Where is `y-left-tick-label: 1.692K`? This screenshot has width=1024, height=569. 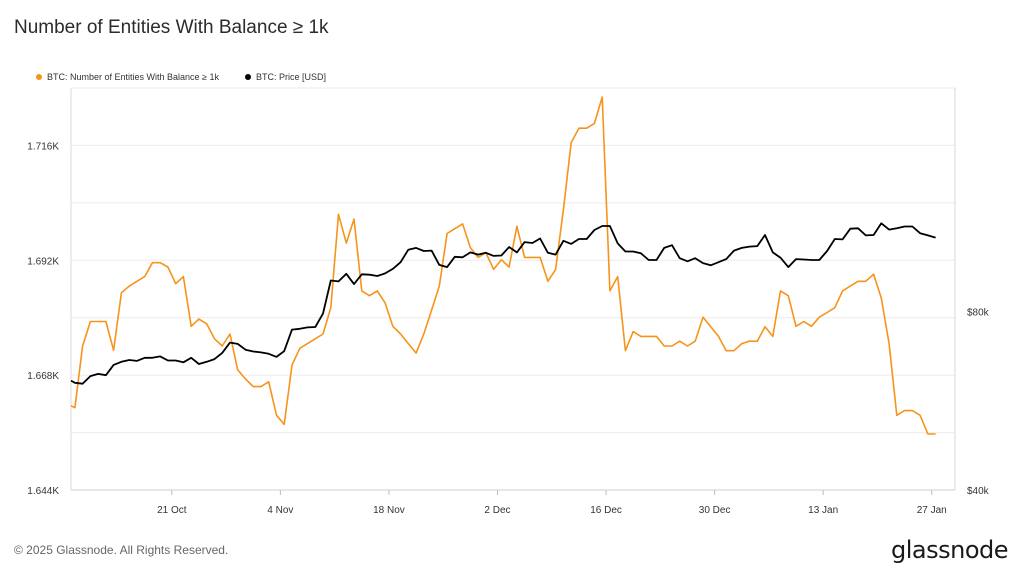
y-left-tick-label: 1.692K is located at coordinates (43, 261).